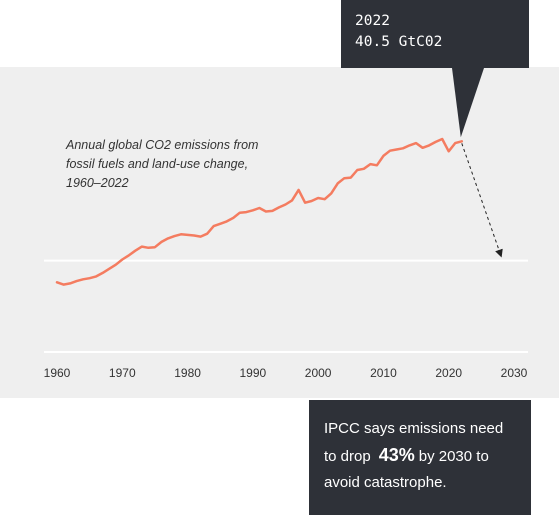 This screenshot has height=516, width=559. Describe the element at coordinates (383, 373) in the screenshot. I see `x-tick-label-2010: 2010` at that location.